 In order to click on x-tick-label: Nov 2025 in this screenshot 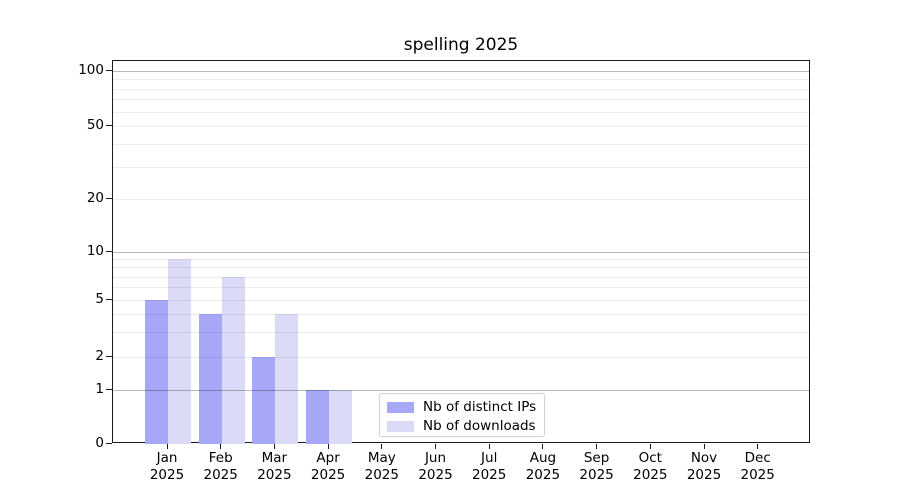, I will do `click(704, 467)`.